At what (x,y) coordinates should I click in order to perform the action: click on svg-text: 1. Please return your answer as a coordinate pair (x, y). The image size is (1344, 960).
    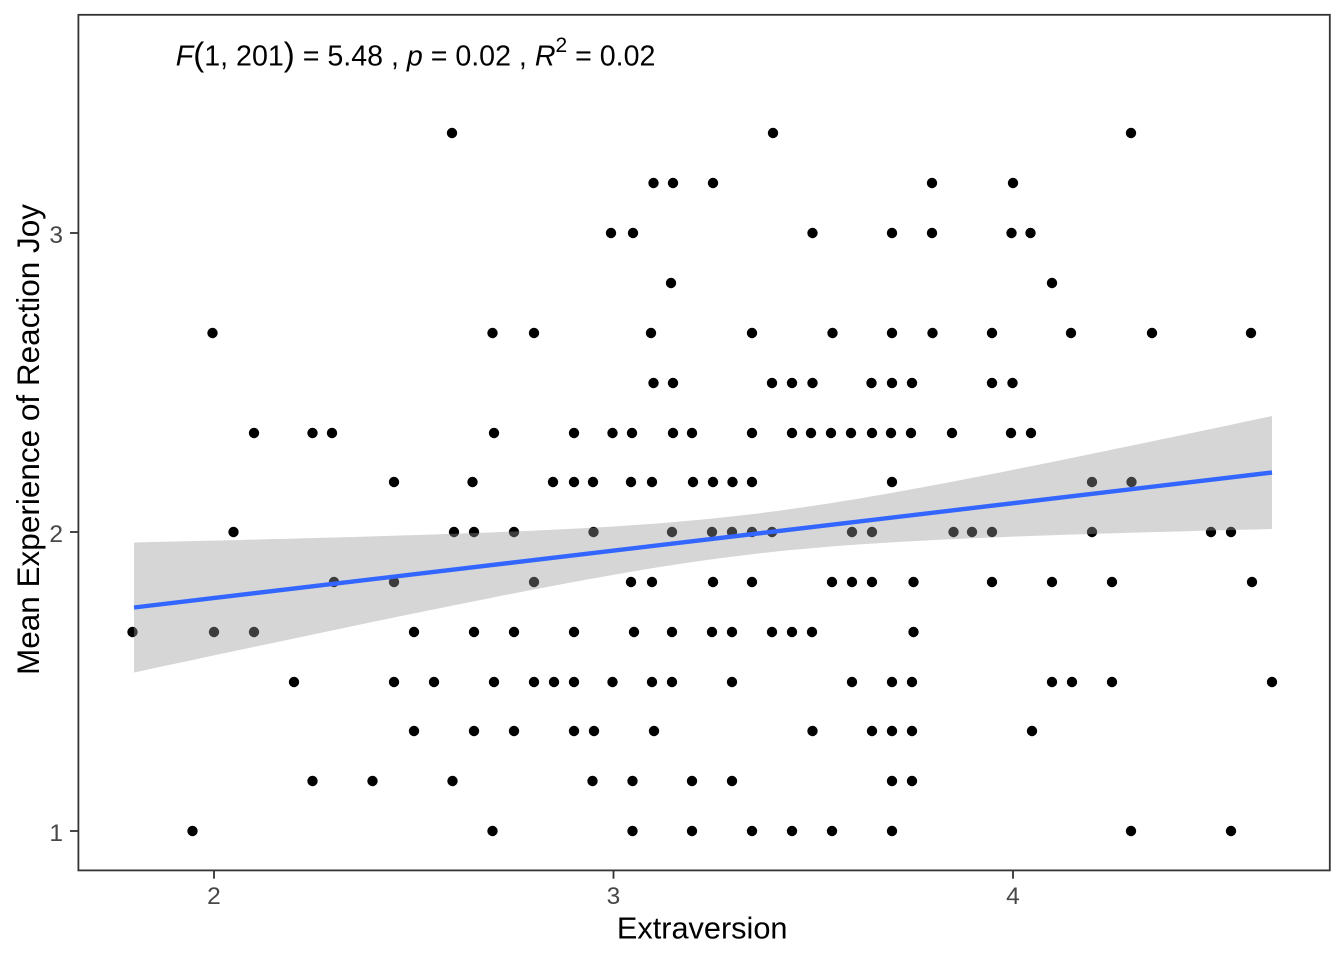
    Looking at the image, I should click on (56, 833).